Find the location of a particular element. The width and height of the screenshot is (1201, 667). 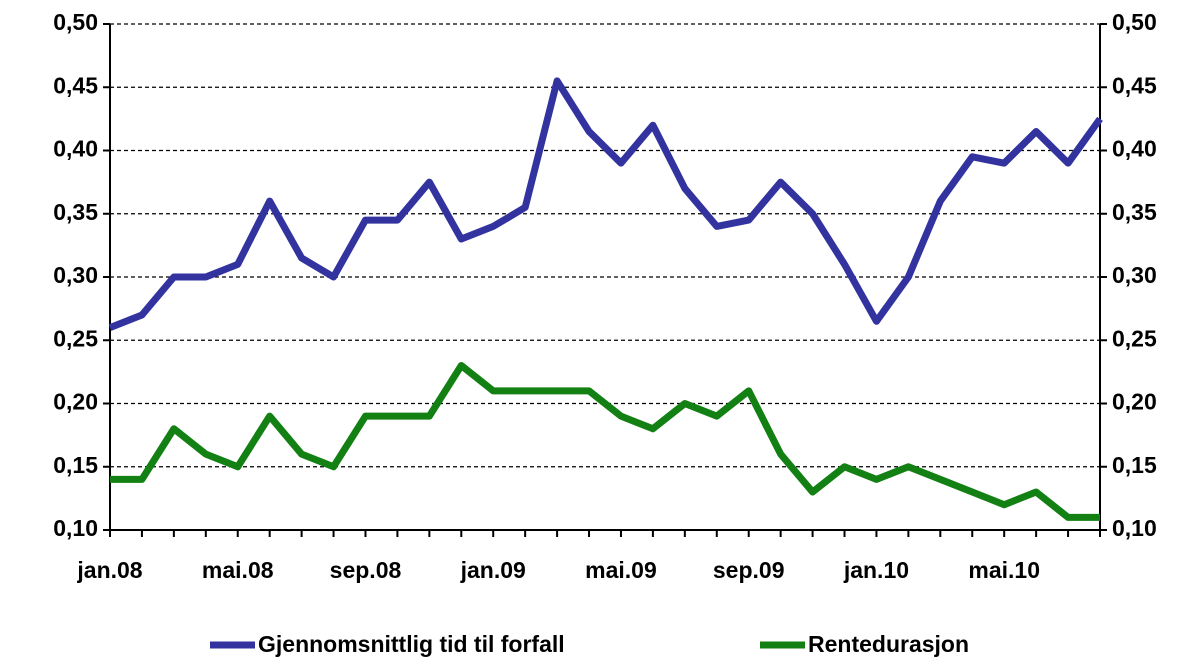

y2-tick-label: 0,10 is located at coordinates (1134, 528).